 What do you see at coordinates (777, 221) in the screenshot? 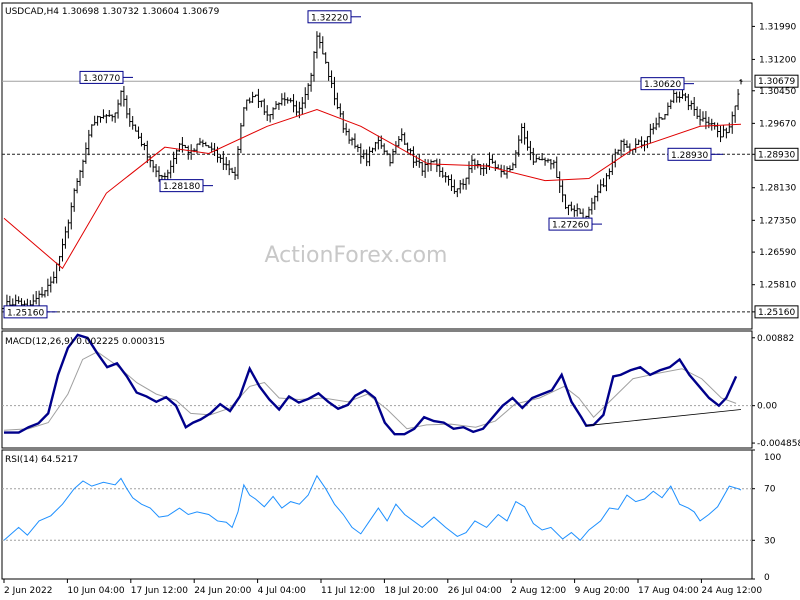
I see `price-tick-label: 1.27350` at bounding box center [777, 221].